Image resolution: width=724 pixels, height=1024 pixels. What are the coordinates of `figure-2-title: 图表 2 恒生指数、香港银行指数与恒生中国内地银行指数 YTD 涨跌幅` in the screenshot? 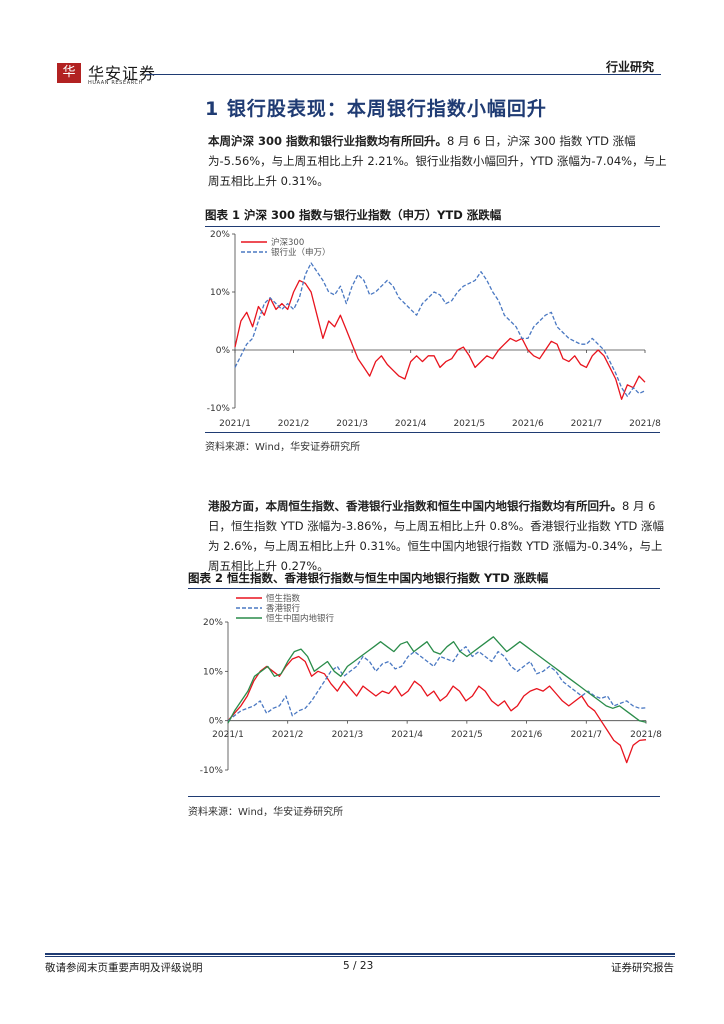 It's located at (368, 578).